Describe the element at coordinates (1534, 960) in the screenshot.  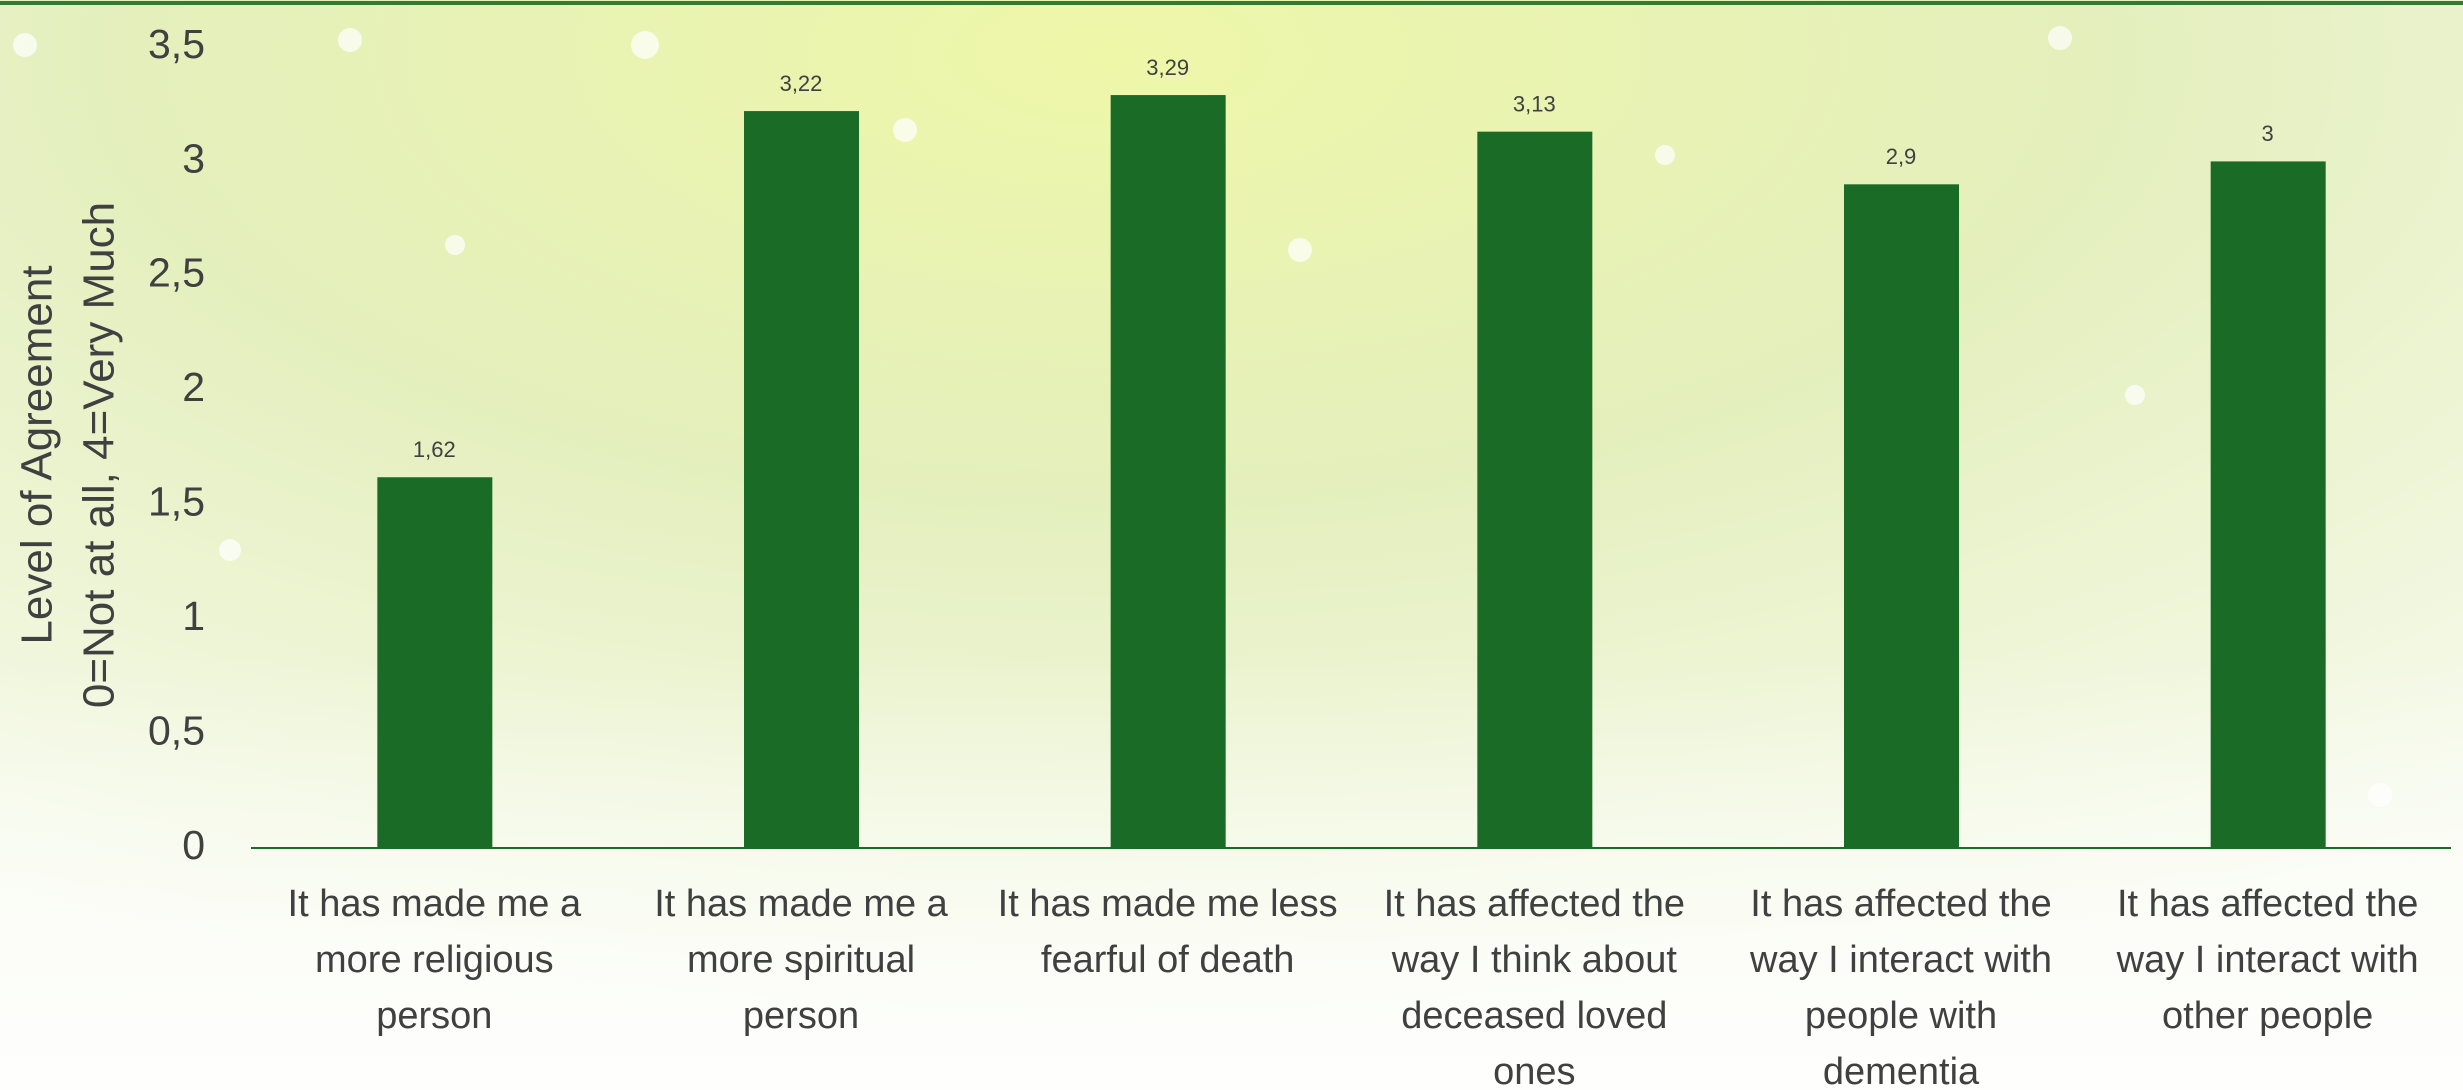
I see `x-tick-line: way I think about` at that location.